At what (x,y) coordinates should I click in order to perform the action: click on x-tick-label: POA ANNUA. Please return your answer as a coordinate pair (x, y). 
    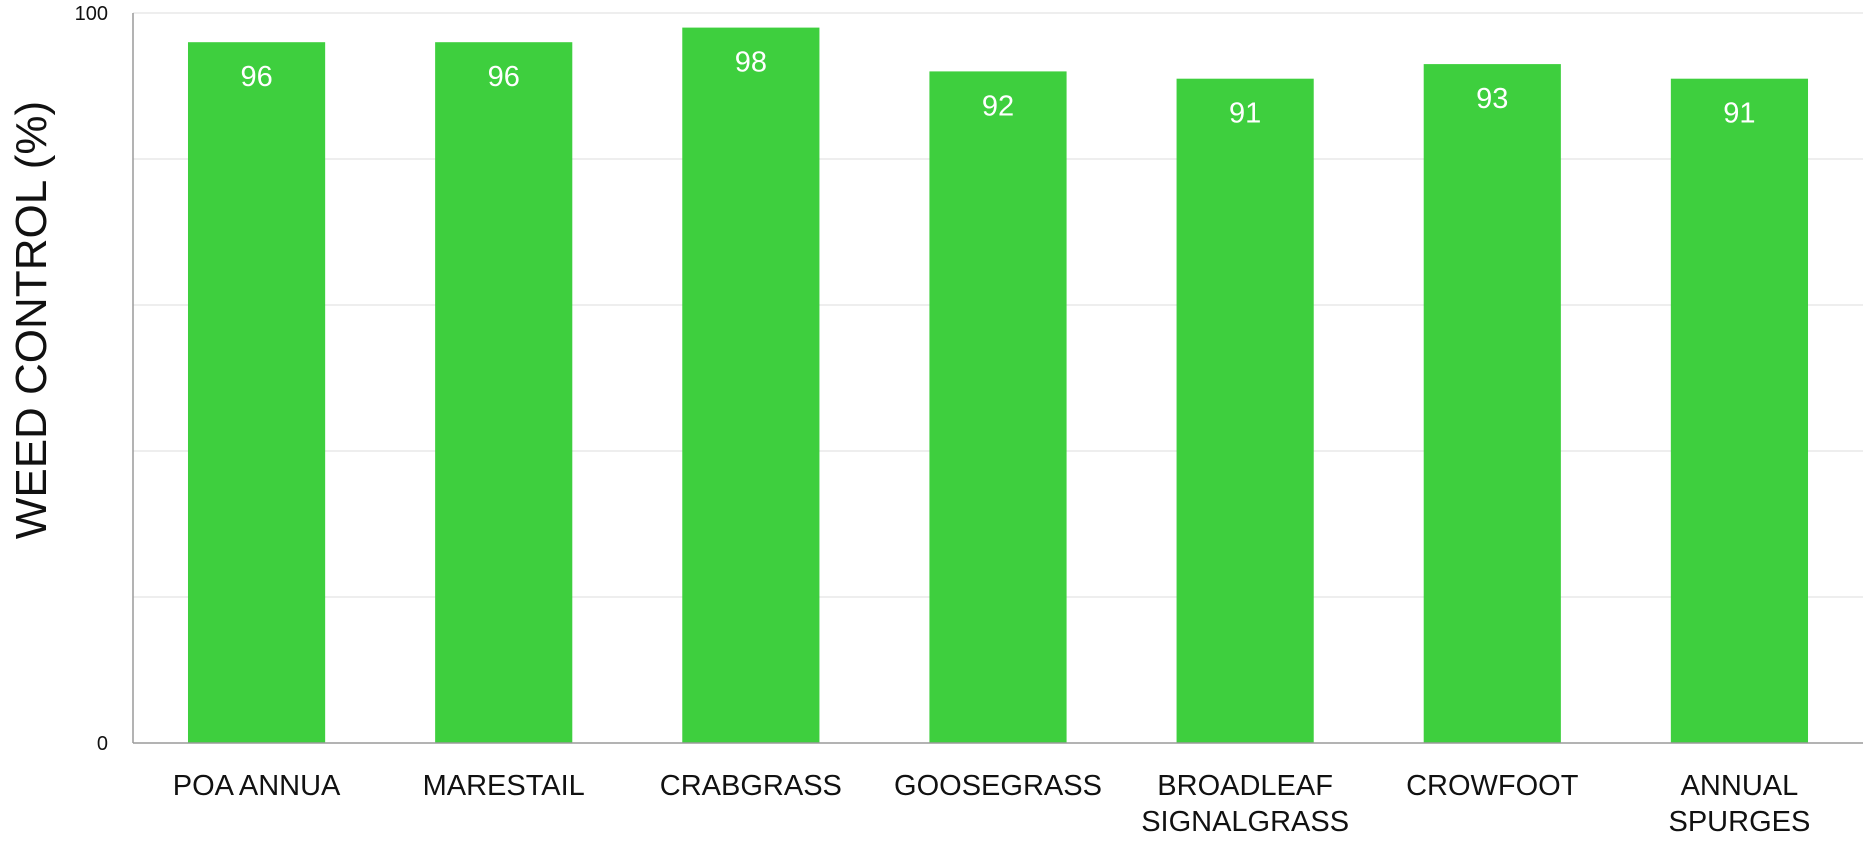
    Looking at the image, I should click on (257, 786).